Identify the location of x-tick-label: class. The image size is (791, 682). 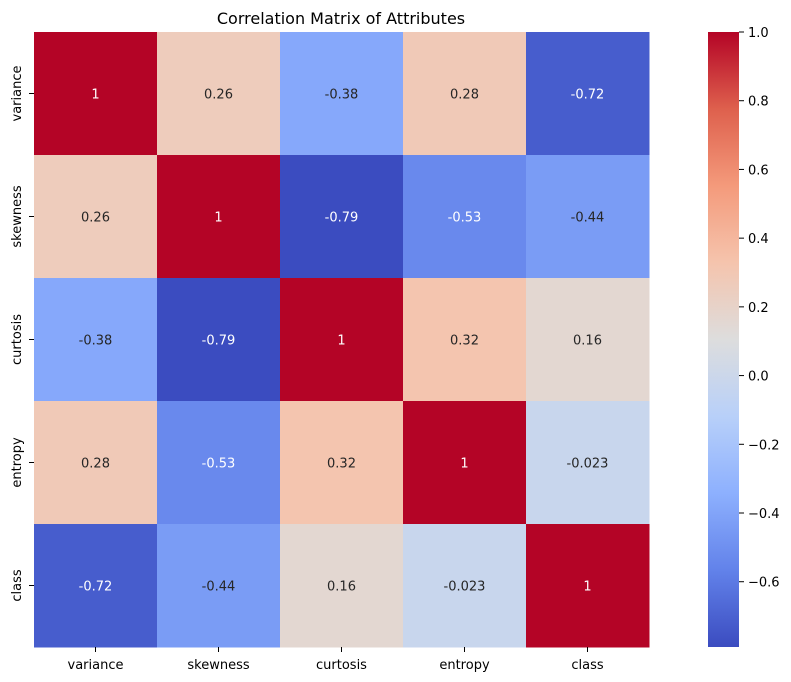
(587, 665).